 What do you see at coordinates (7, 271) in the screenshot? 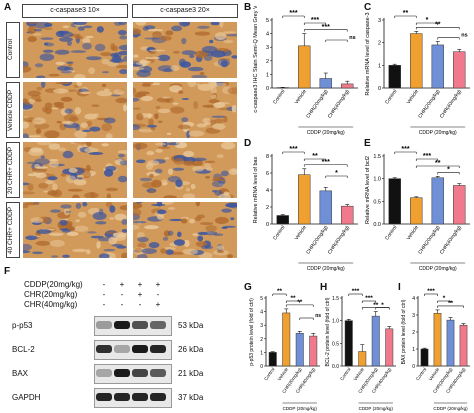
I see `panel-letter-f: F` at bounding box center [7, 271].